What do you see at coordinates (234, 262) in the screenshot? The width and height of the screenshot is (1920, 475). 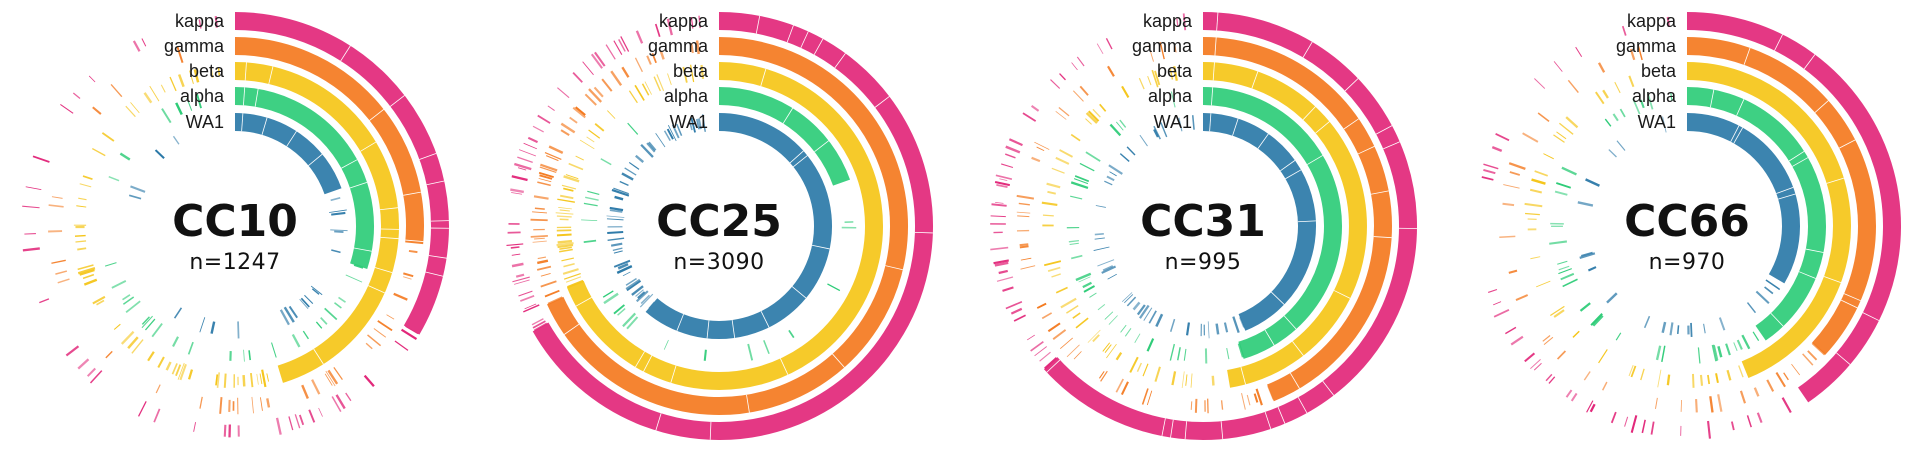 I see `cc10-count: n=1247` at bounding box center [234, 262].